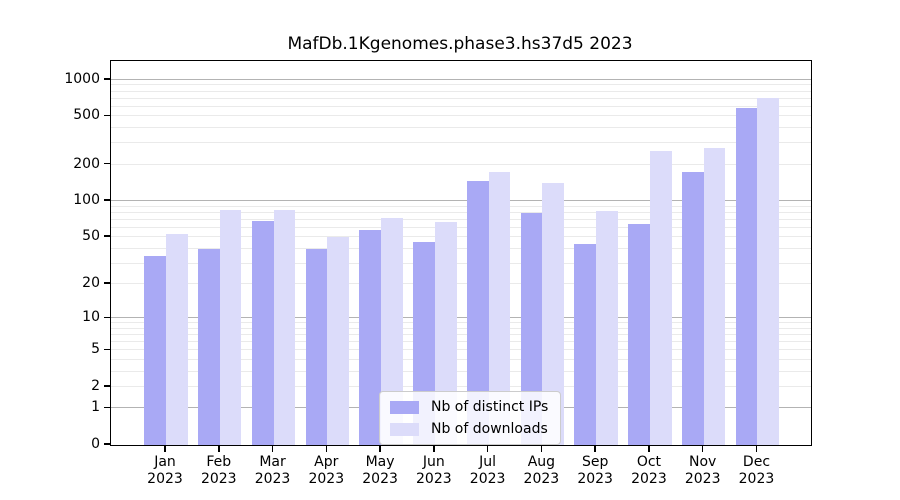 The height and width of the screenshot is (500, 900). I want to click on bar-nb-of-downloads-jun, so click(445, 333).